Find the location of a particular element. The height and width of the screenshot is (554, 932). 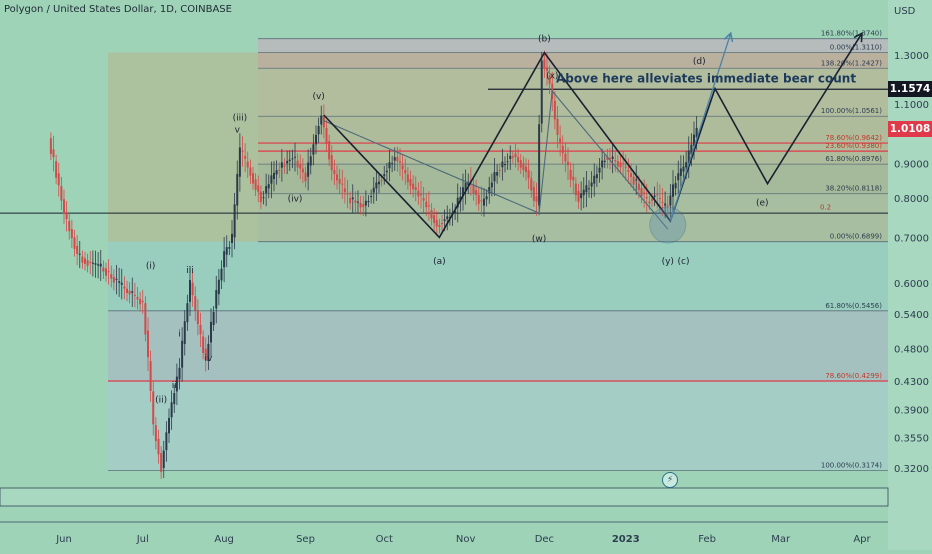

price-tick-label: 0.3900 is located at coordinates (911, 411).